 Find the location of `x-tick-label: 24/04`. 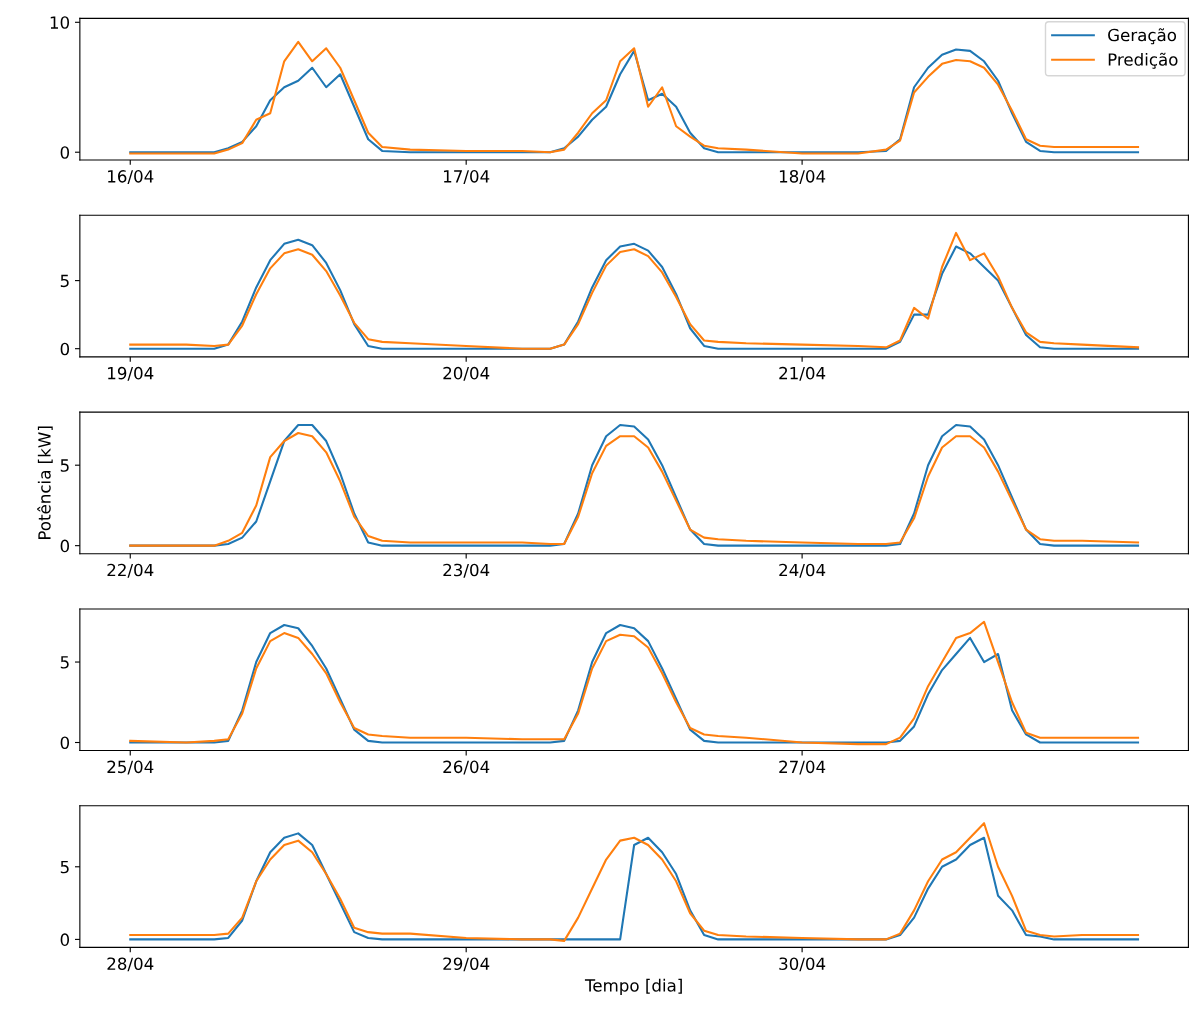

x-tick-label: 24/04 is located at coordinates (802, 570).